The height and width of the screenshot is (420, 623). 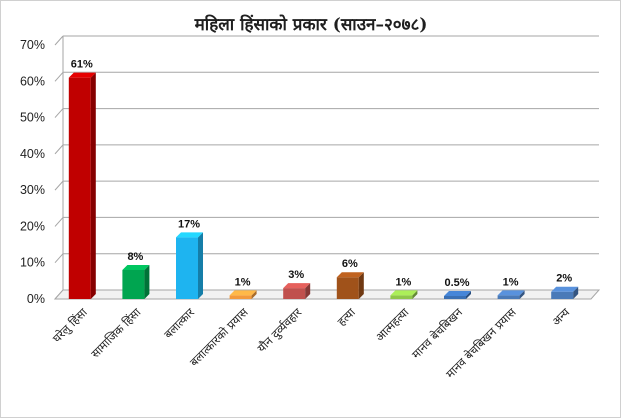 I want to click on data-label: 0.5%, so click(x=456, y=283).